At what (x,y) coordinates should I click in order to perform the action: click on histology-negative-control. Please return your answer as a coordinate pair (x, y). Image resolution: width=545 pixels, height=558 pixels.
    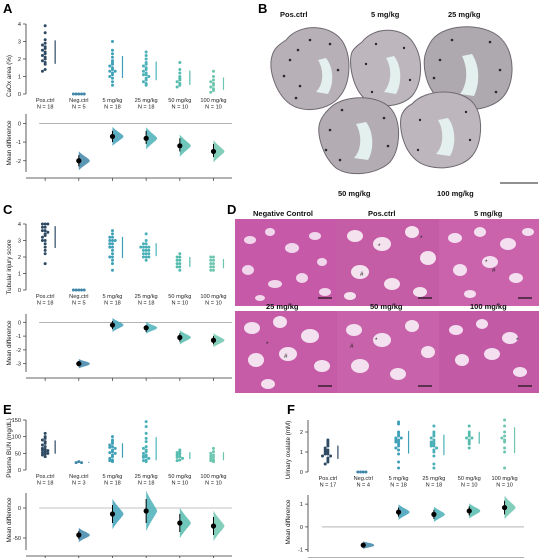
    Looking at the image, I should click on (286, 262).